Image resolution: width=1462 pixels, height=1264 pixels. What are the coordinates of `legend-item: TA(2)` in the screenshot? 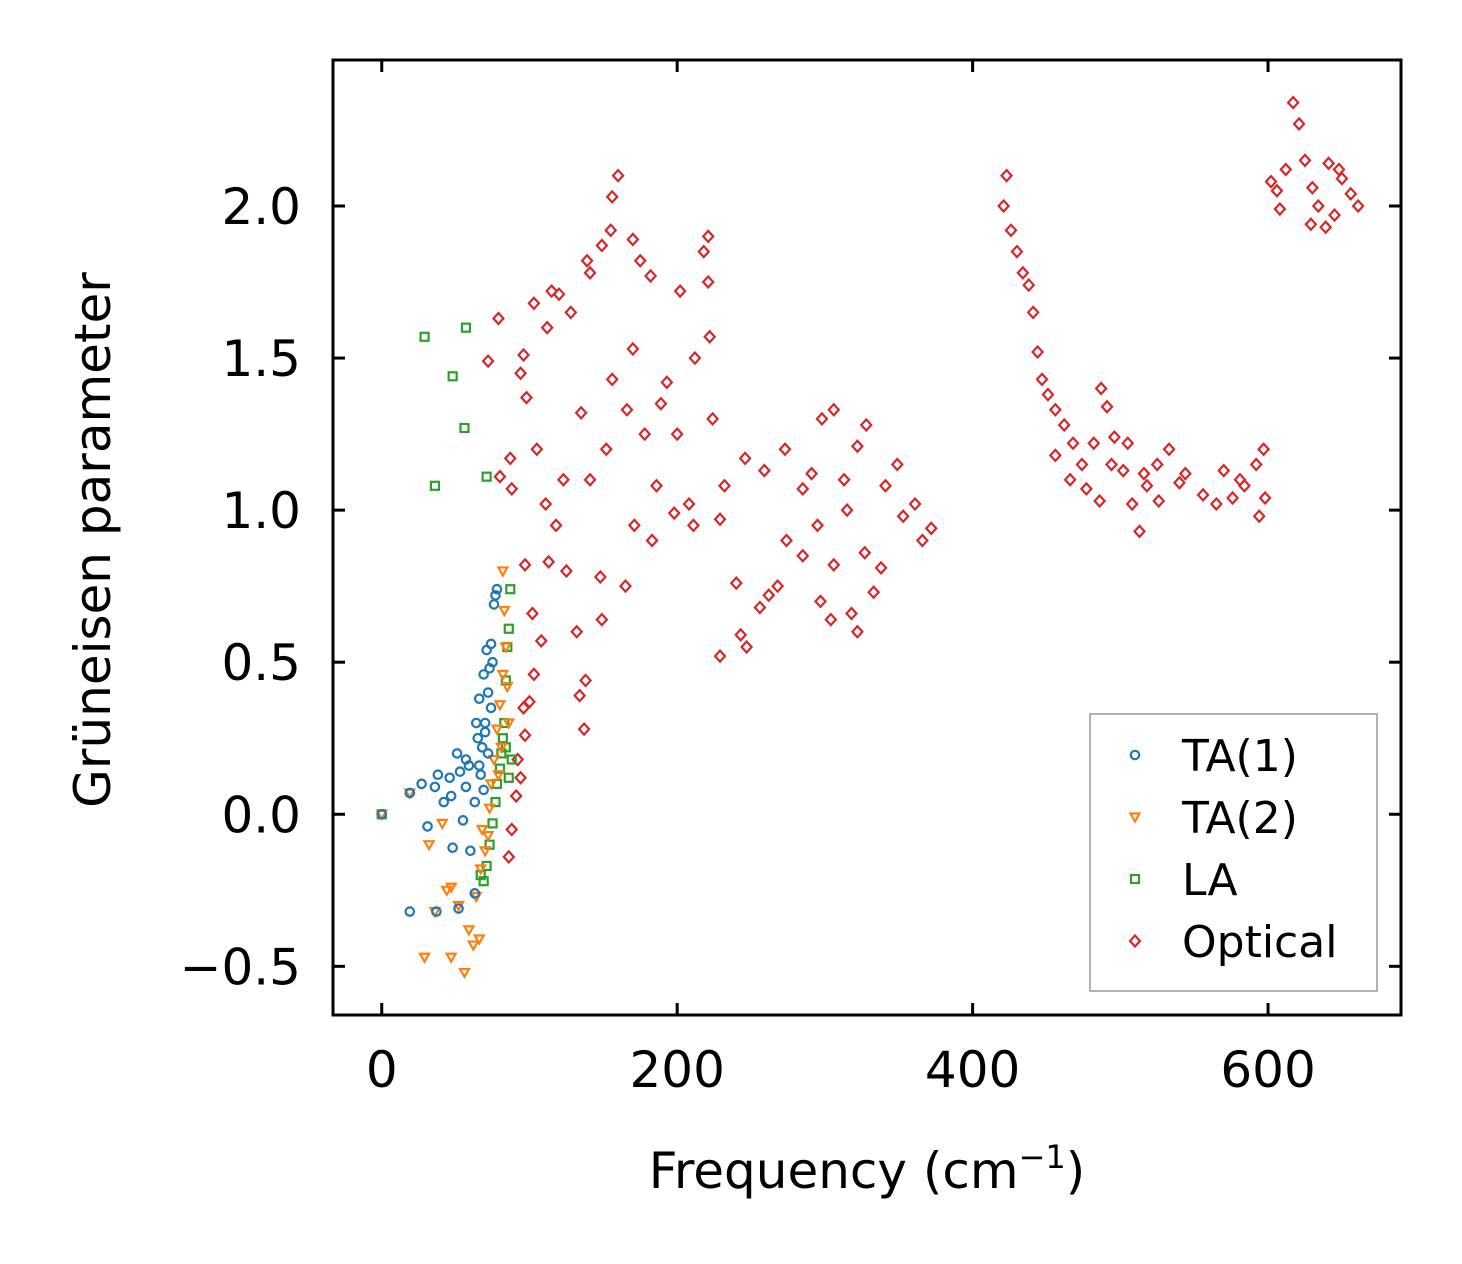 It's located at (1213, 818).